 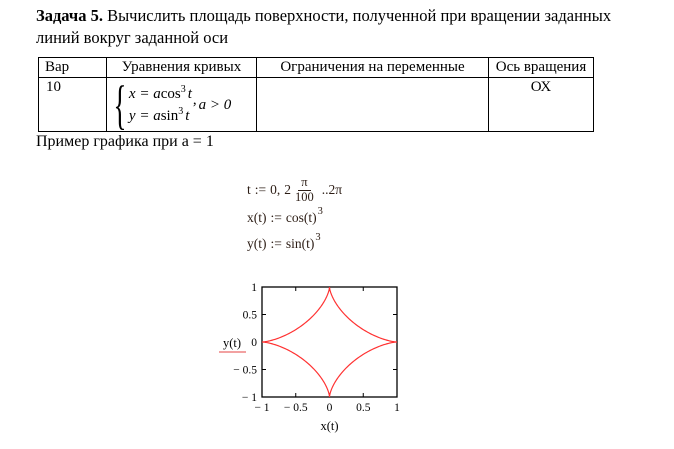 I want to click on fraction-numerator: π, so click(x=304, y=183).